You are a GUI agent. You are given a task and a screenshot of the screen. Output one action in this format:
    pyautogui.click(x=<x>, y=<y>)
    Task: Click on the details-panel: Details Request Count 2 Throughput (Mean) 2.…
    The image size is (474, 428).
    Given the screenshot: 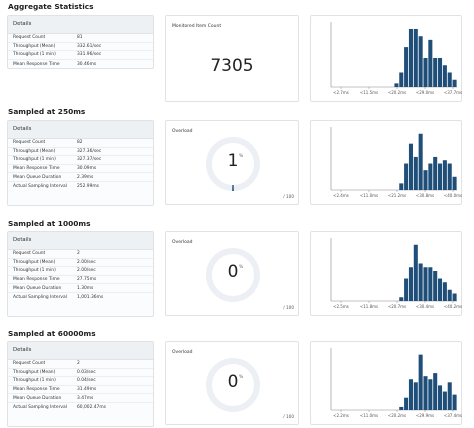 What is the action you would take?
    pyautogui.click(x=80, y=274)
    